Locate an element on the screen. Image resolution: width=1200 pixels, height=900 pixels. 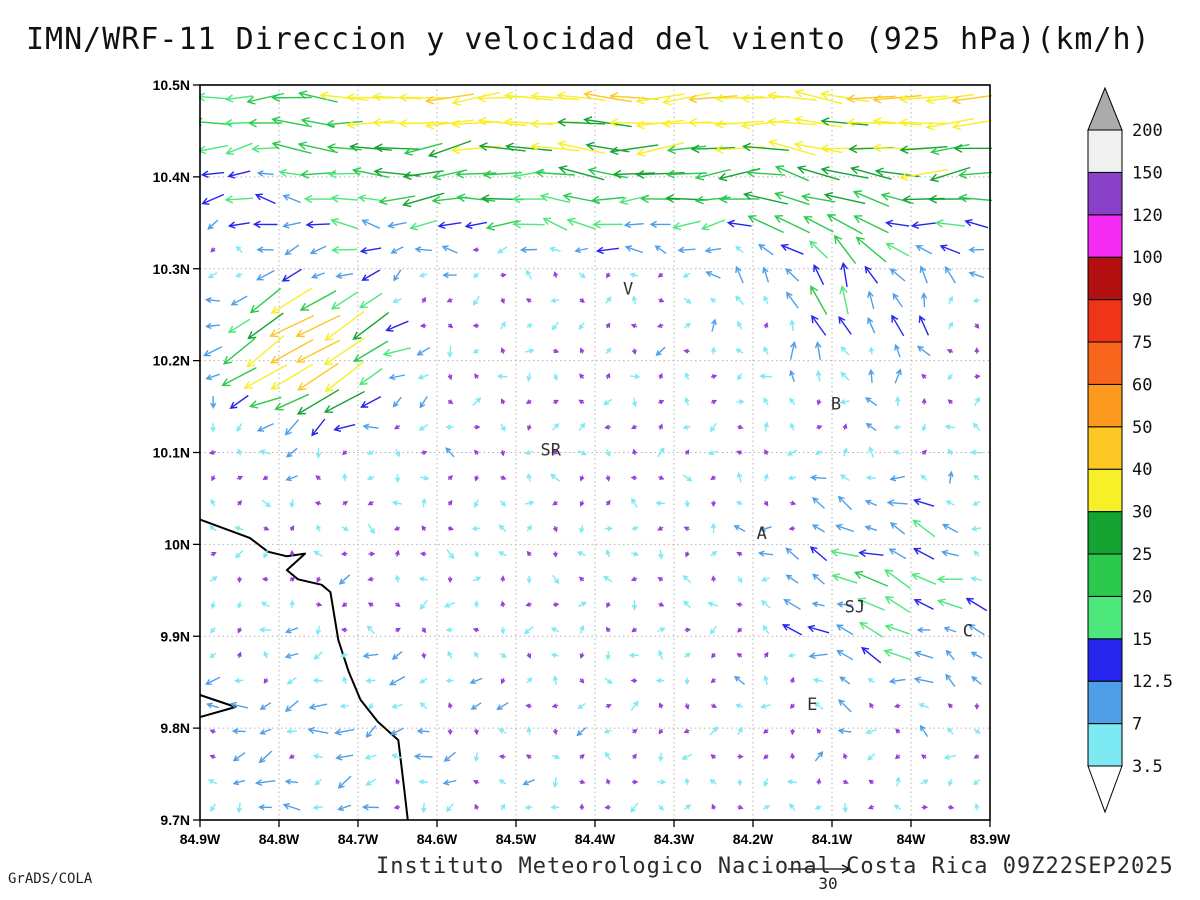
station-label: B is located at coordinates (836, 404).